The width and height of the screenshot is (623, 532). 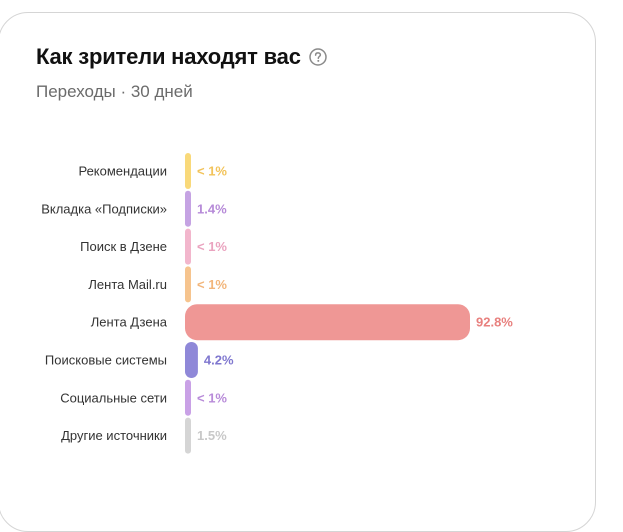 I want to click on value-label: 4.2%, so click(x=219, y=360).